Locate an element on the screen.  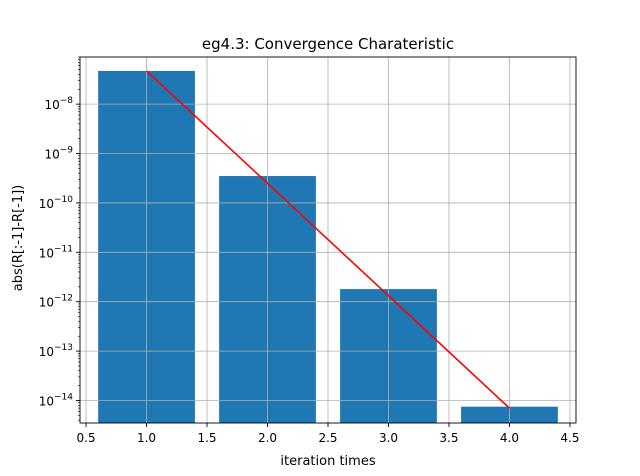
y-tick-label-2: 10⁻¹² is located at coordinates (56, 302).